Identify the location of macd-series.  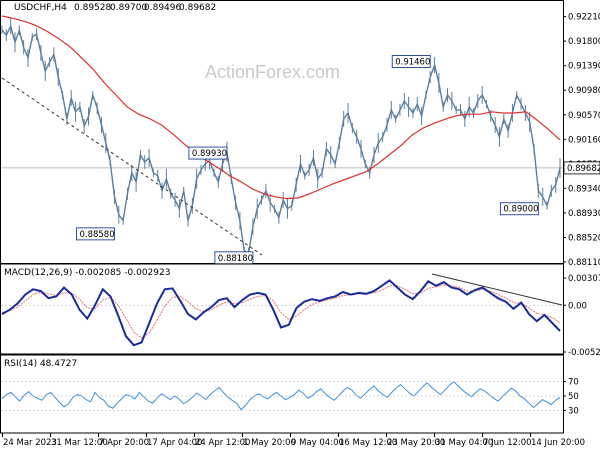
(282, 313).